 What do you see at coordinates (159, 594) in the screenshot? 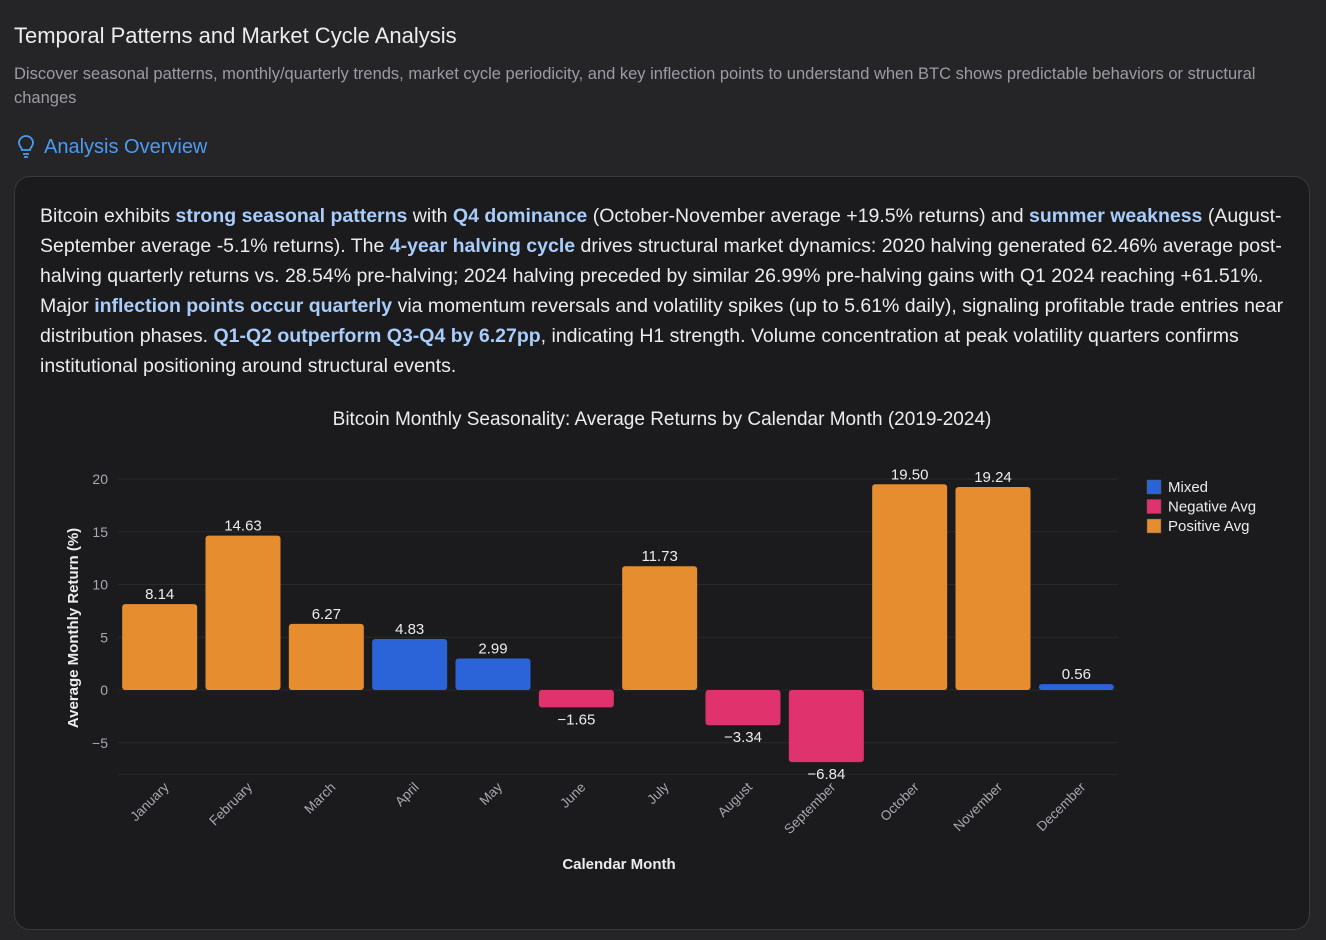
I see `data-label: 8.14` at bounding box center [159, 594].